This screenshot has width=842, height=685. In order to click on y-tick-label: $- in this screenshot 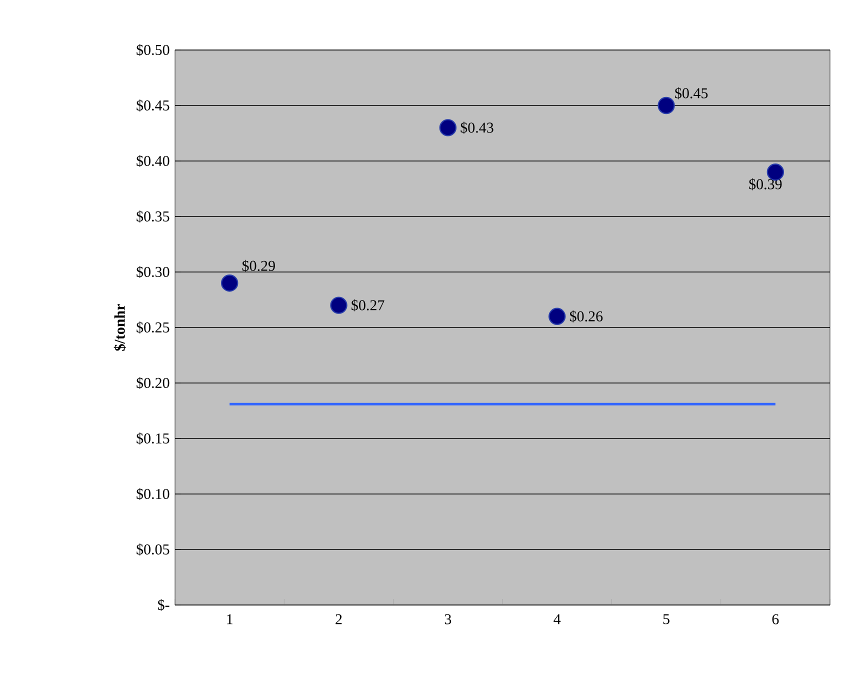, I will do `click(164, 605)`.